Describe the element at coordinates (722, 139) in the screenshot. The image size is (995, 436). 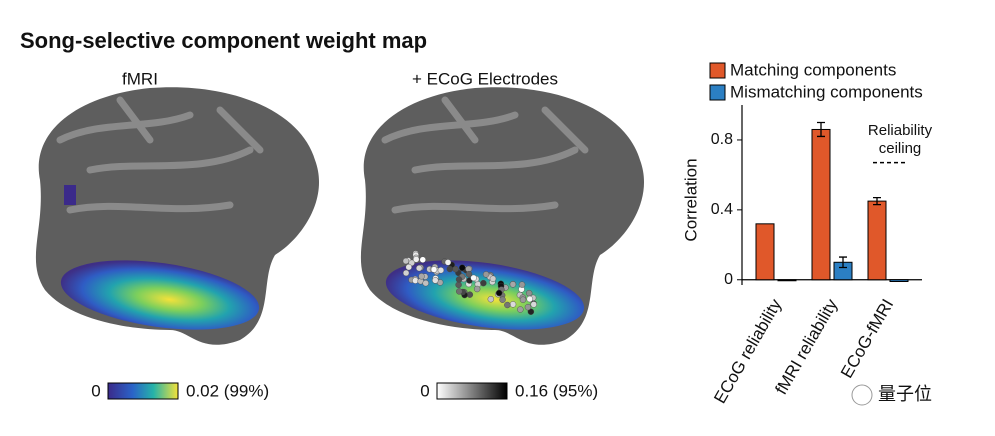
I see `y-tick-label: 0.8` at that location.